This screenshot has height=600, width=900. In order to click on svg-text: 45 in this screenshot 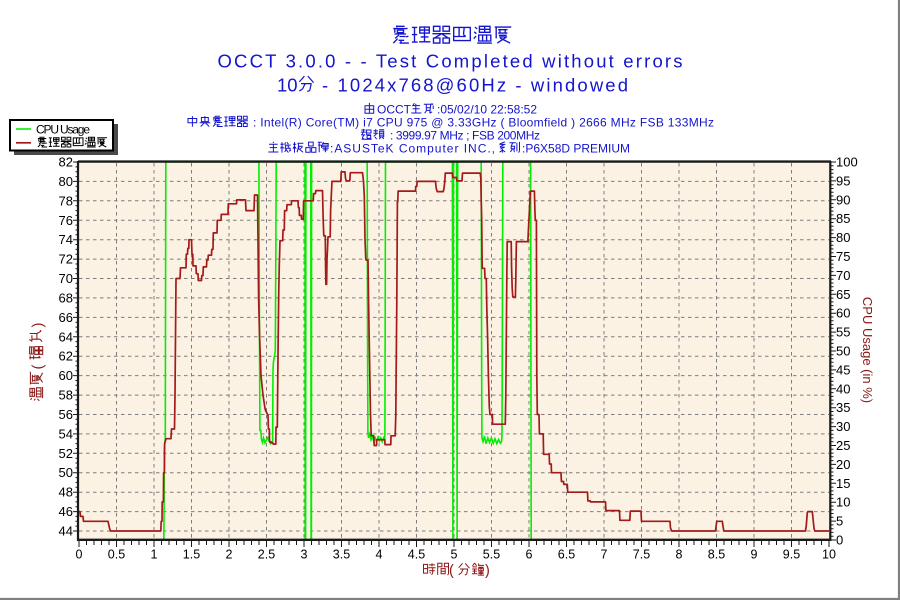, I will do `click(843, 369)`.